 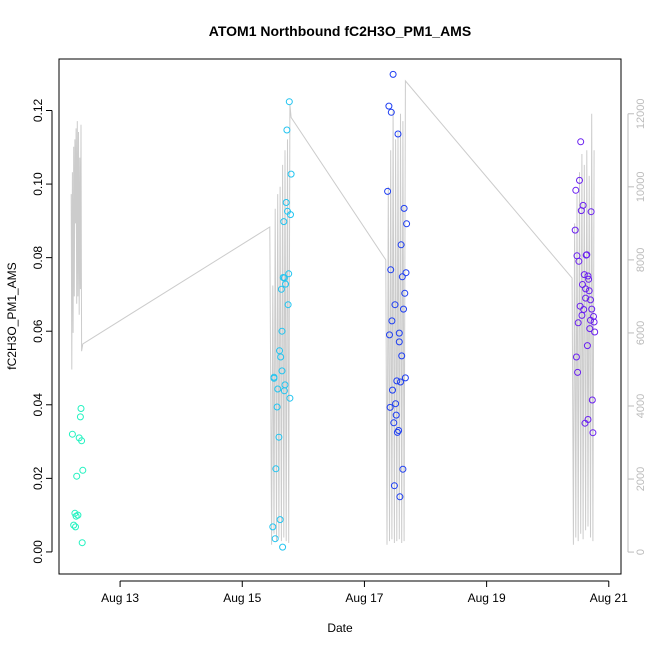 I want to click on y2-tick-label: 8000, so click(x=641, y=260).